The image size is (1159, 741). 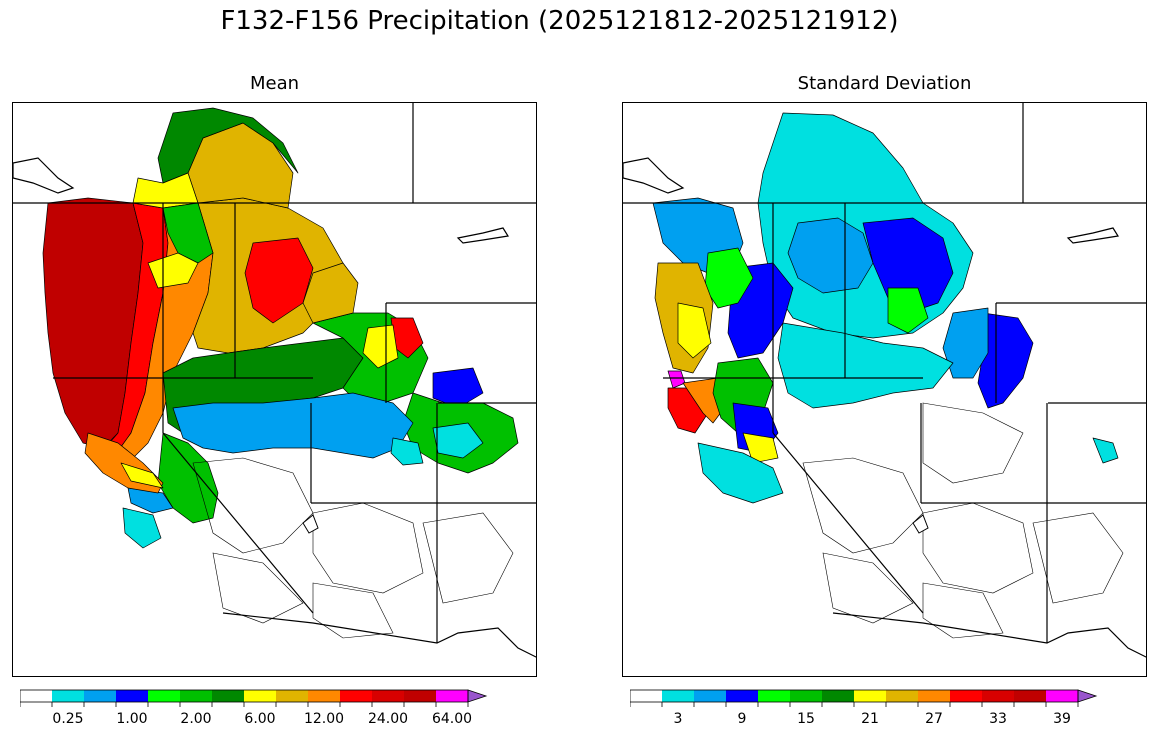 What do you see at coordinates (908, 265) in the screenshot?
I see `region-blue-central` at bounding box center [908, 265].